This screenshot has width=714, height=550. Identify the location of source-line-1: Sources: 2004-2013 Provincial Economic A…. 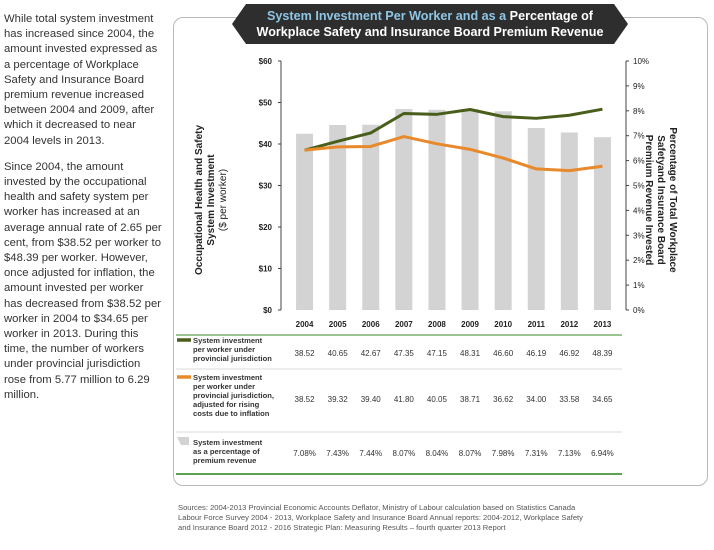
(377, 507).